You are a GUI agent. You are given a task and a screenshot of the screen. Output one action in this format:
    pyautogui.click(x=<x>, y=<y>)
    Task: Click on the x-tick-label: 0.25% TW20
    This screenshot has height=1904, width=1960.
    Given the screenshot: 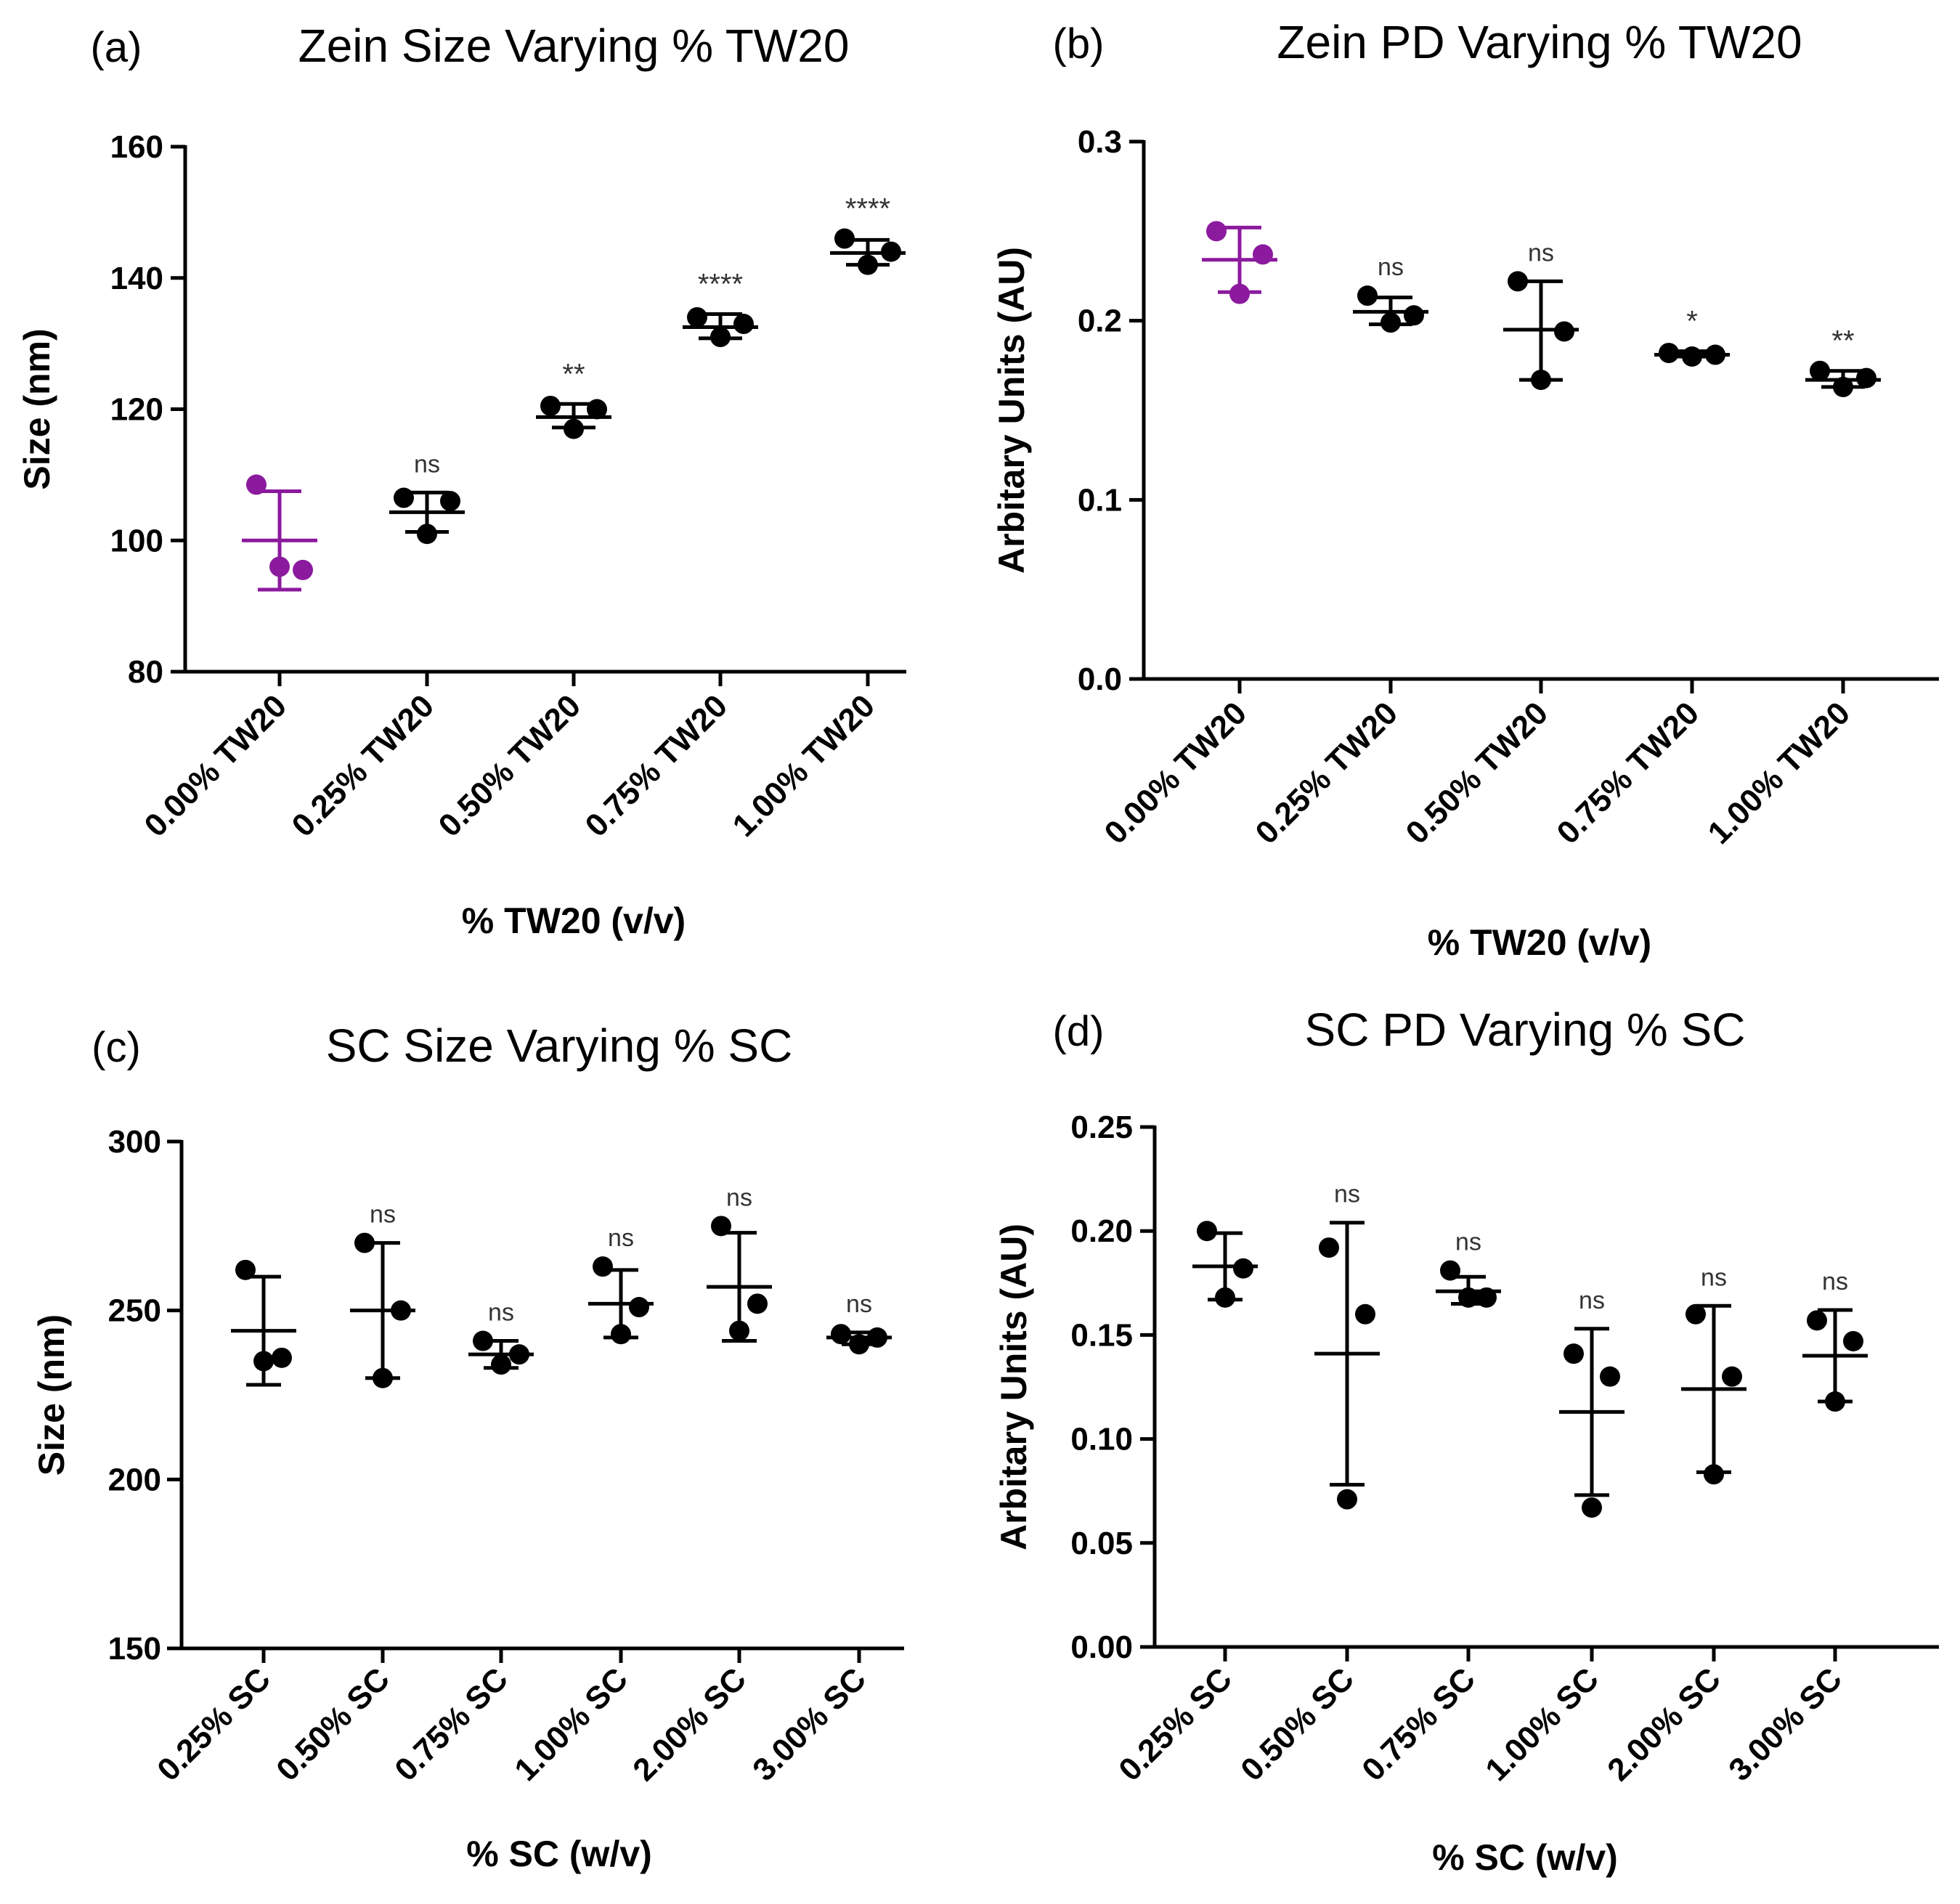 What is the action you would take?
    pyautogui.click(x=363, y=765)
    